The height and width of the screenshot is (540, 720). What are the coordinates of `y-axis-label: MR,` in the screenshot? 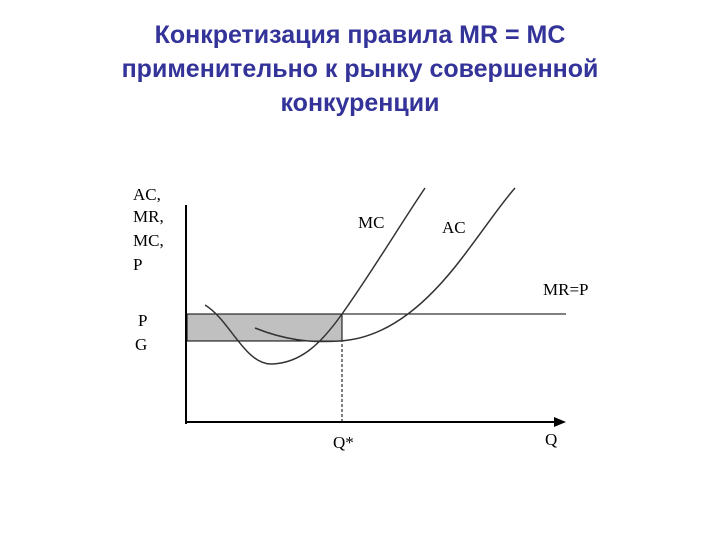 It's located at (148, 216).